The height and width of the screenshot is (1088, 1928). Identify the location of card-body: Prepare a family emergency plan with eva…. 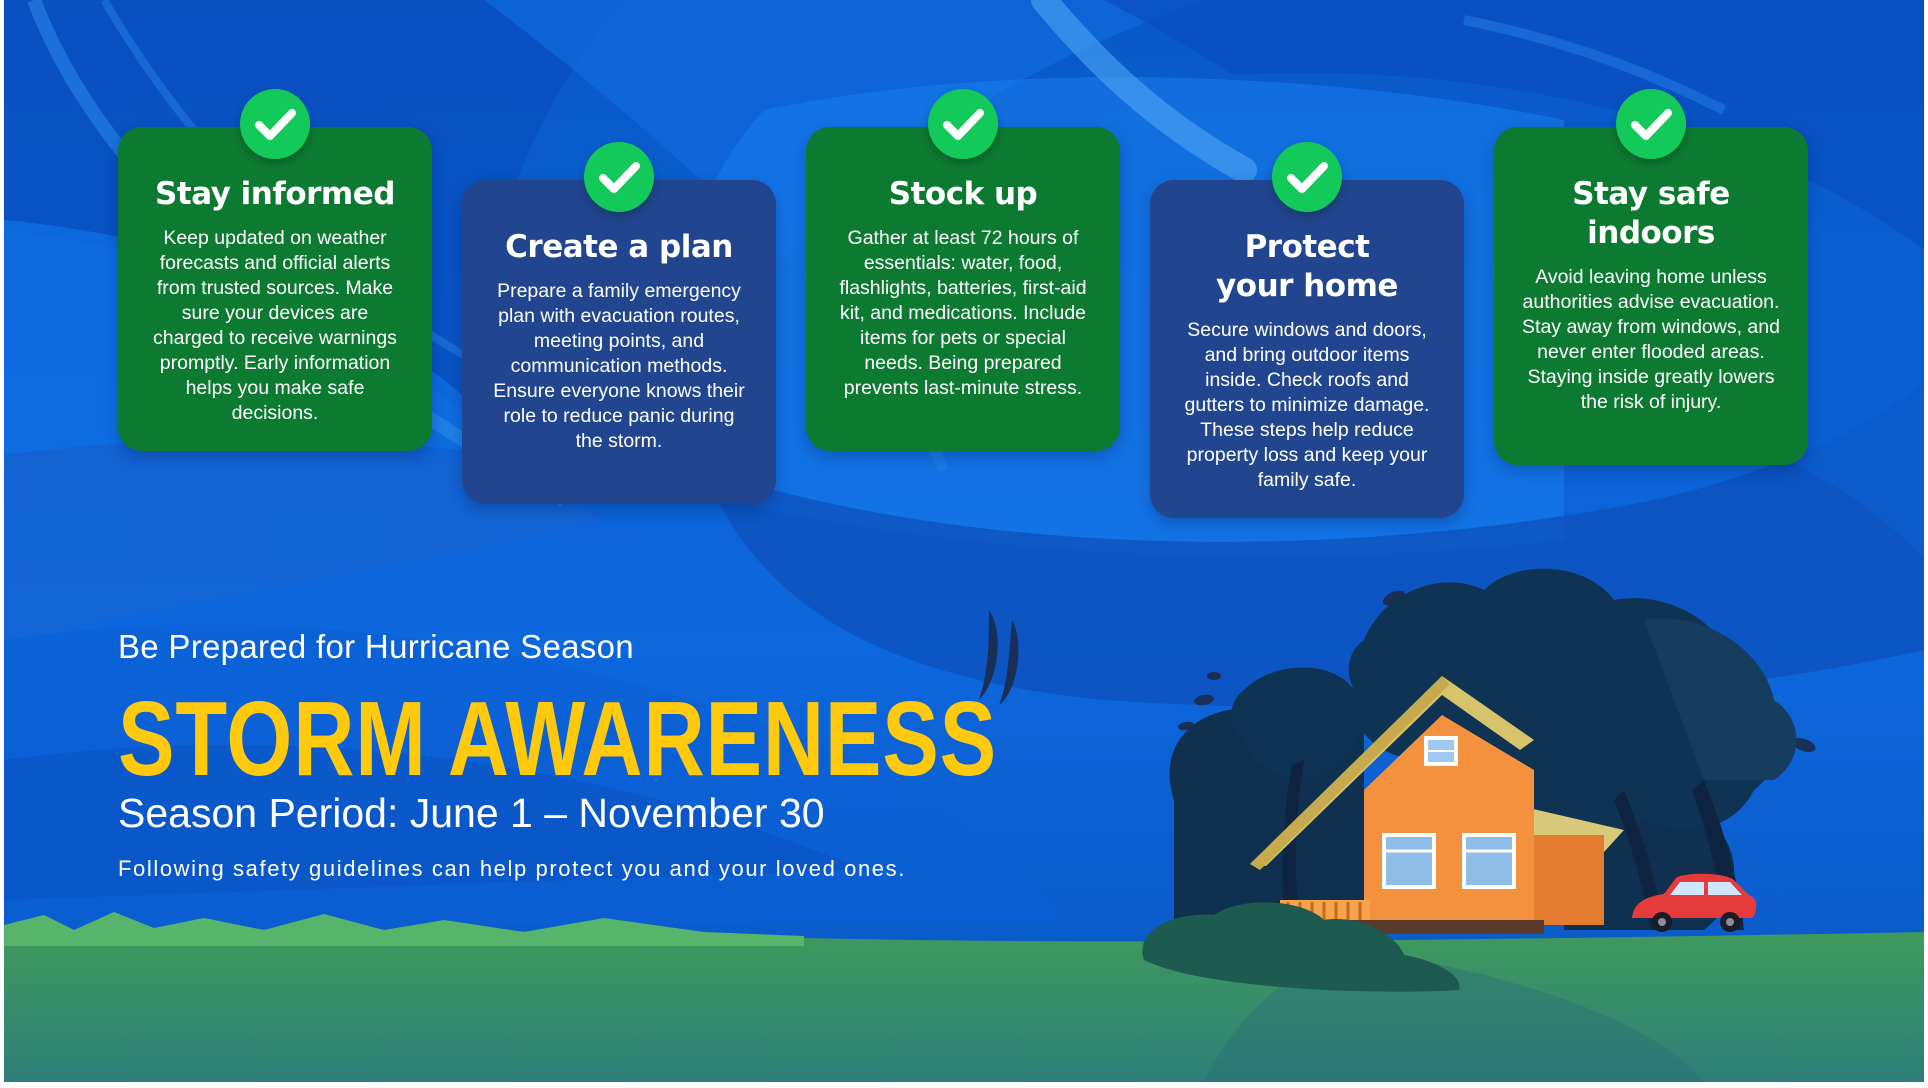
(619, 366).